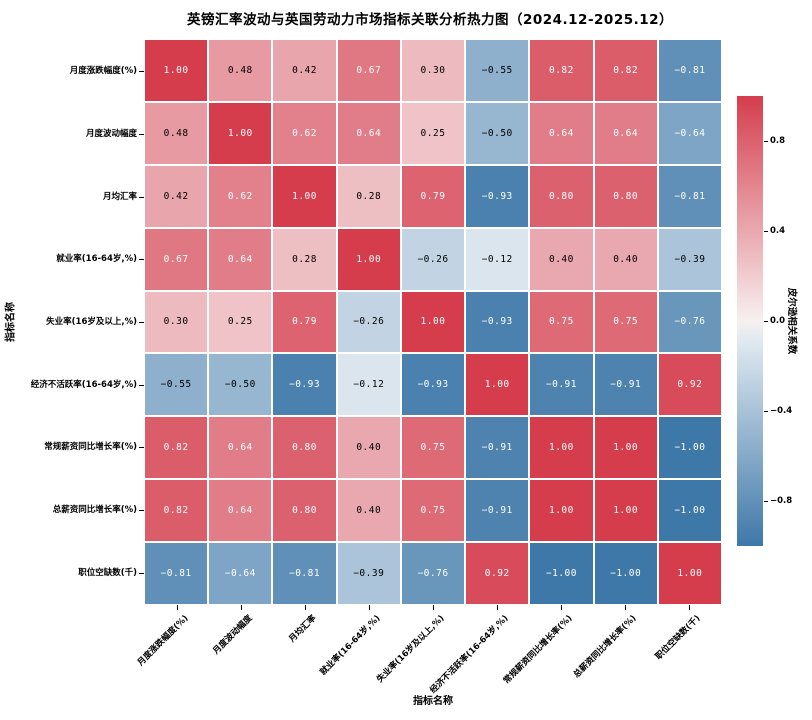  What do you see at coordinates (176, 385) in the screenshot?
I see `heatmap-cell: −0.55` at bounding box center [176, 385].